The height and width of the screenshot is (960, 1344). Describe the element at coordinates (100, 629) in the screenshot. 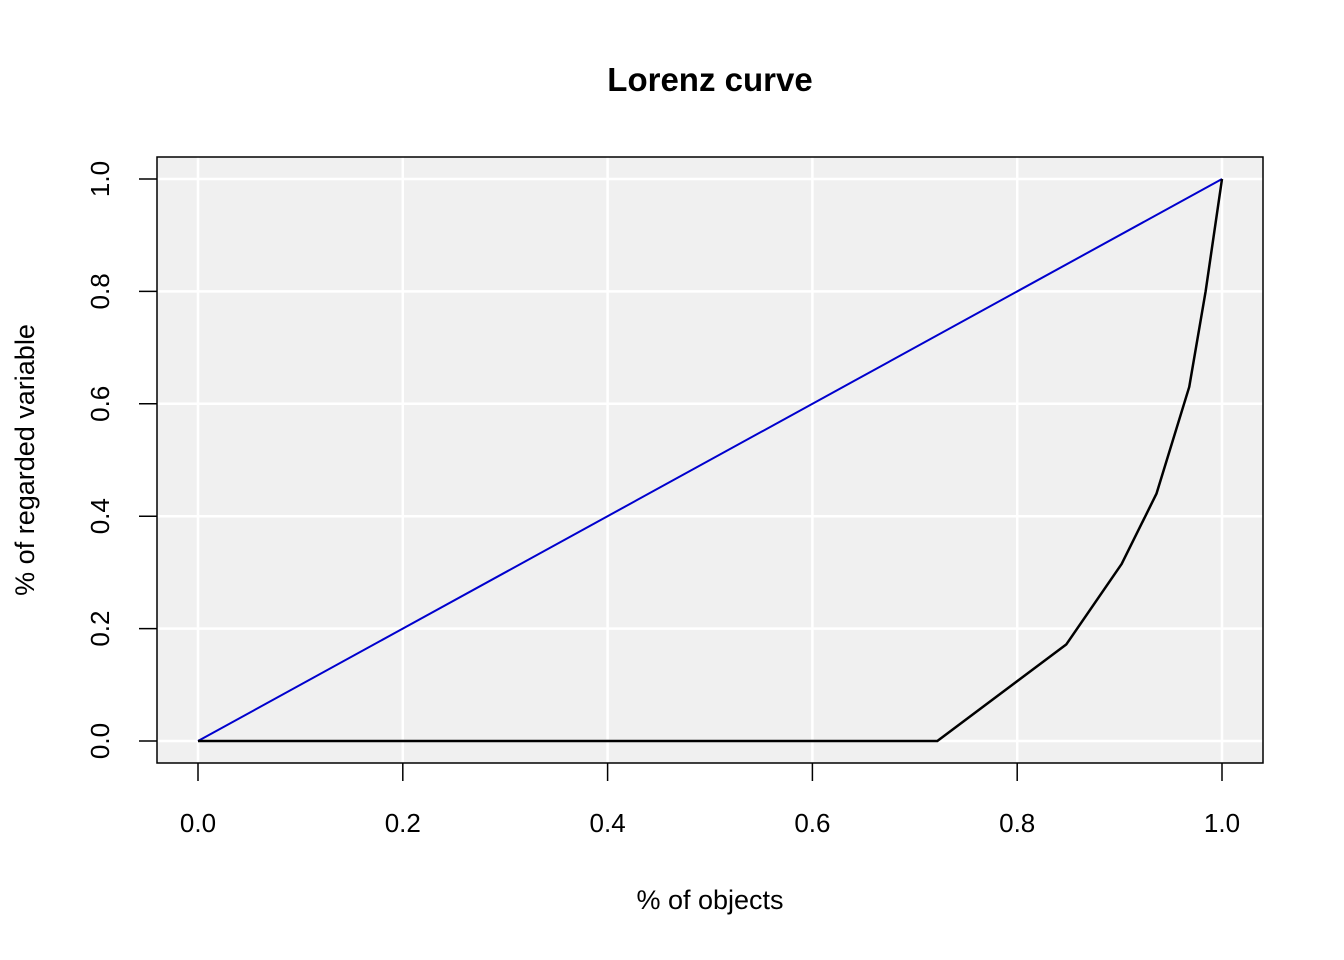

I see `y-tick-label: 0.2` at that location.